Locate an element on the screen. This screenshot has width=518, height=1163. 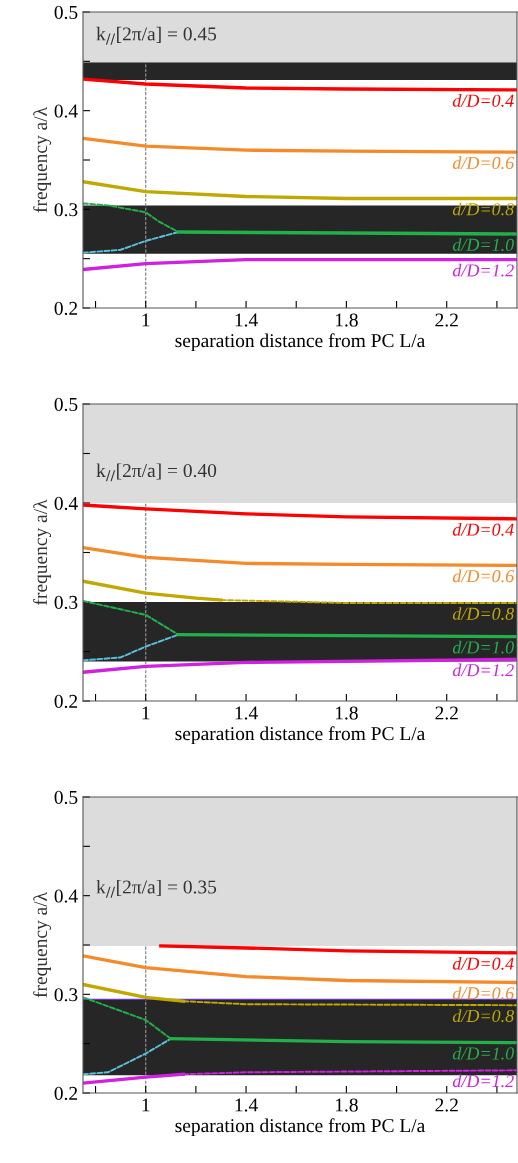
annotation: k$_{//}$[2π/a] = 0.45 is located at coordinates (156, 35).